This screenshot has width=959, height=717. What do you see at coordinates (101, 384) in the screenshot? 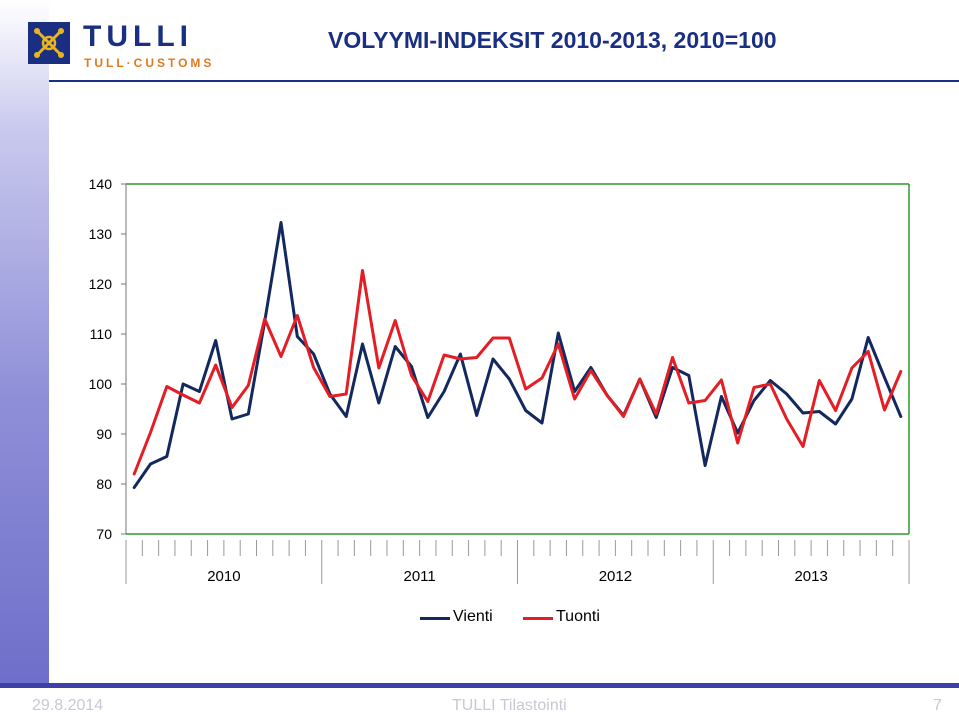
I see `y-tick-label: 100` at bounding box center [101, 384].